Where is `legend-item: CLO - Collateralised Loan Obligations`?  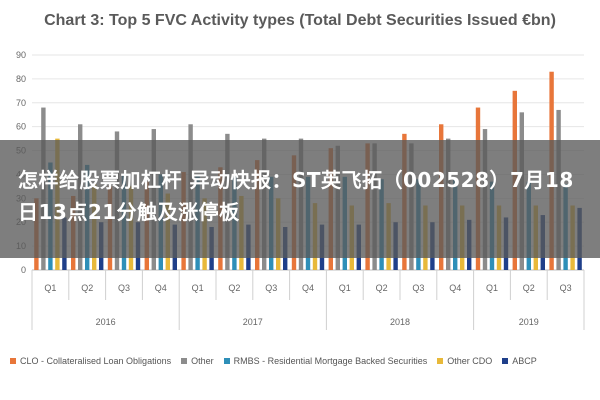 legend-item: CLO - Collateralised Loan Obligations is located at coordinates (90, 361).